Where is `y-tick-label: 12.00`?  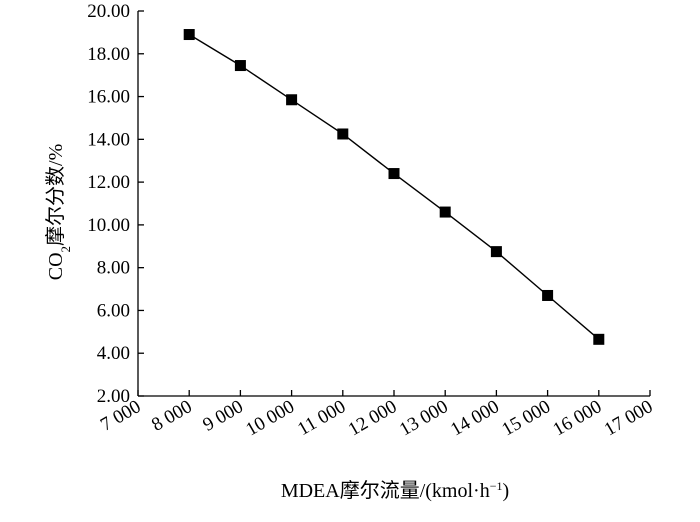 y-tick-label: 12.00 is located at coordinates (108, 182).